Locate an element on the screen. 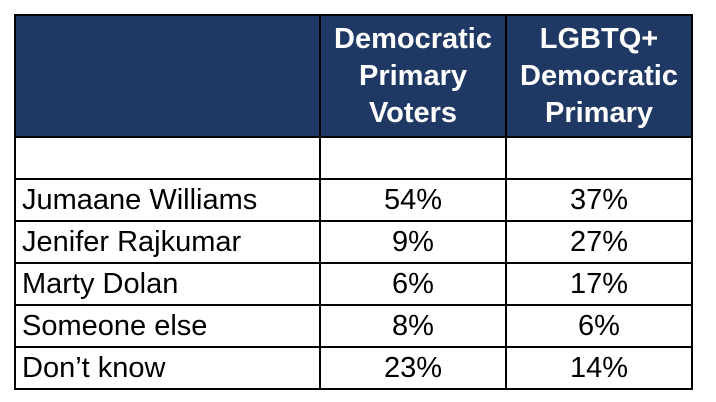  value-cell-democratic: 23% is located at coordinates (413, 368).